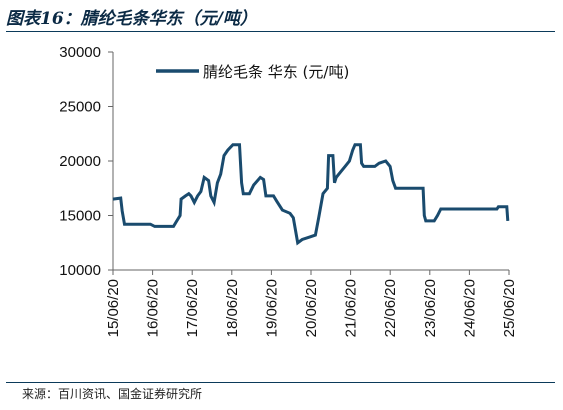  What do you see at coordinates (509, 308) in the screenshot?
I see `x-tick-label: 25/06/20` at bounding box center [509, 308].